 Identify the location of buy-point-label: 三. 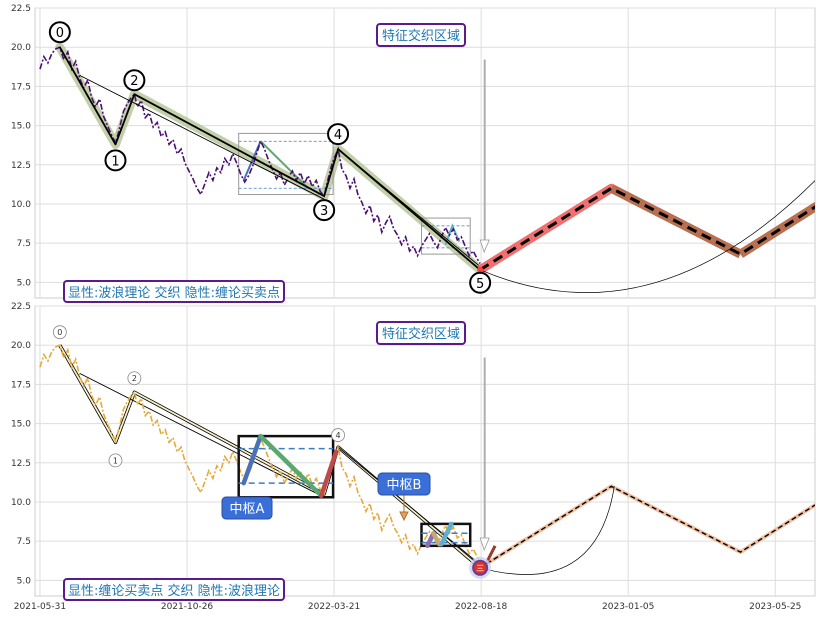
(480, 568).